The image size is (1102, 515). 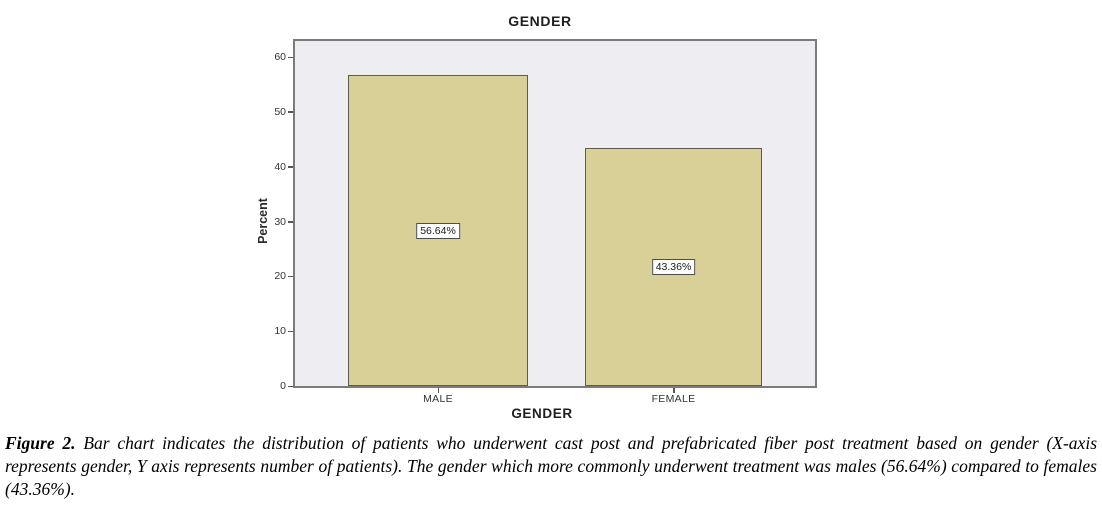 What do you see at coordinates (280, 276) in the screenshot?
I see `y-tick-label: 20` at bounding box center [280, 276].